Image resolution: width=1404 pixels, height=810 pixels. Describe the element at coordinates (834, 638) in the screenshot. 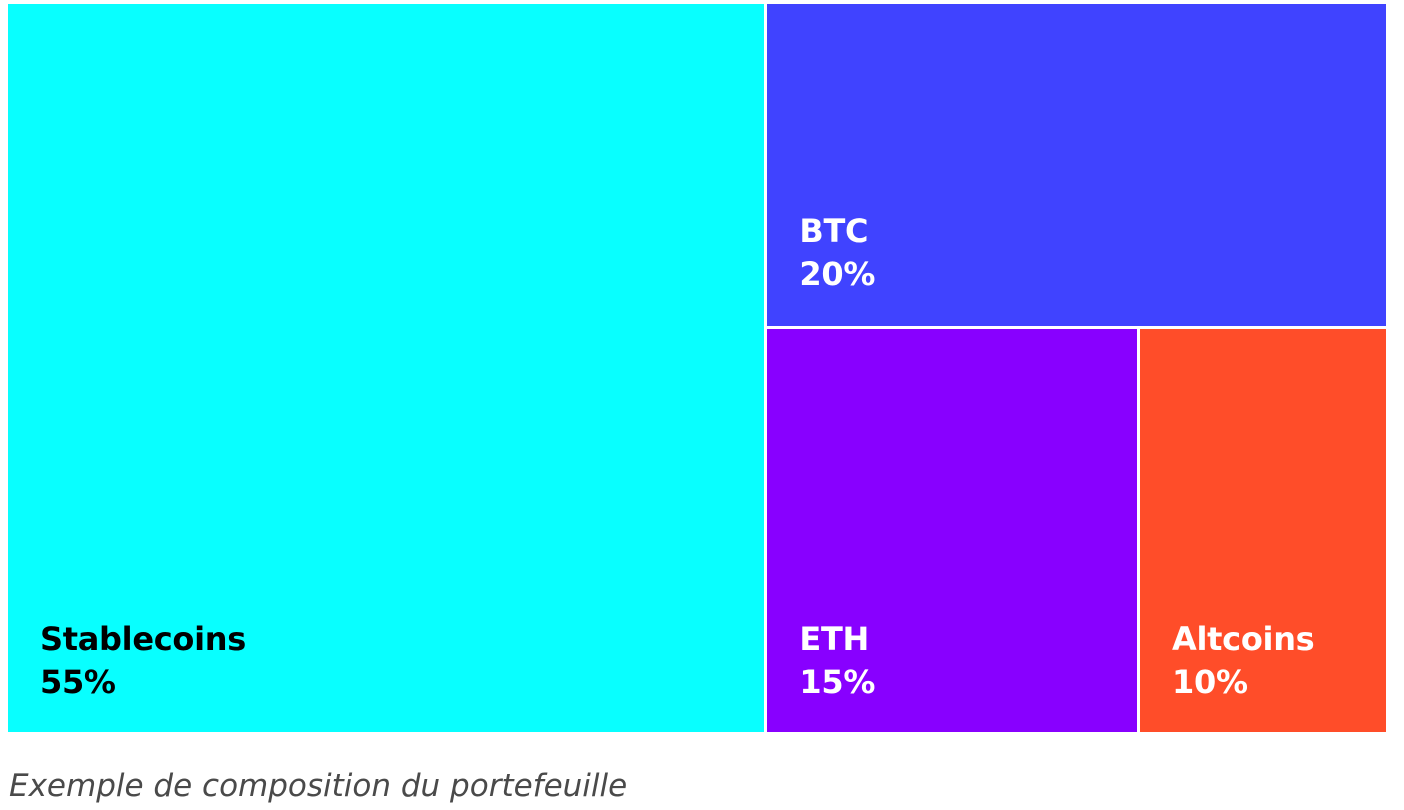

I see `tile-name: ETH` at that location.